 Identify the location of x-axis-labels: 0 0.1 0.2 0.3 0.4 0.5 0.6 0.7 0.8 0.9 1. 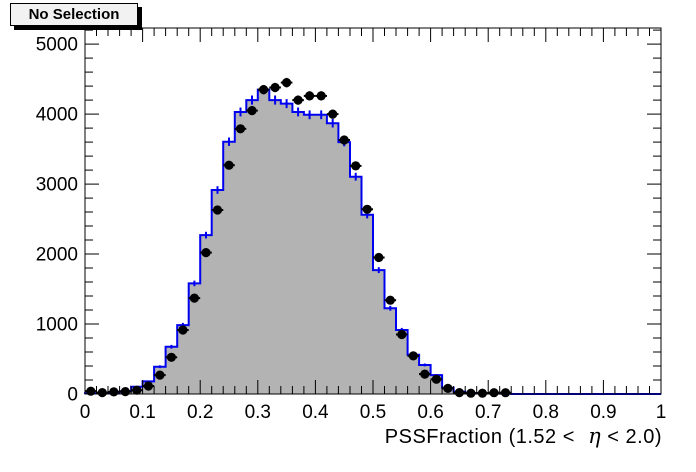
(373, 412).